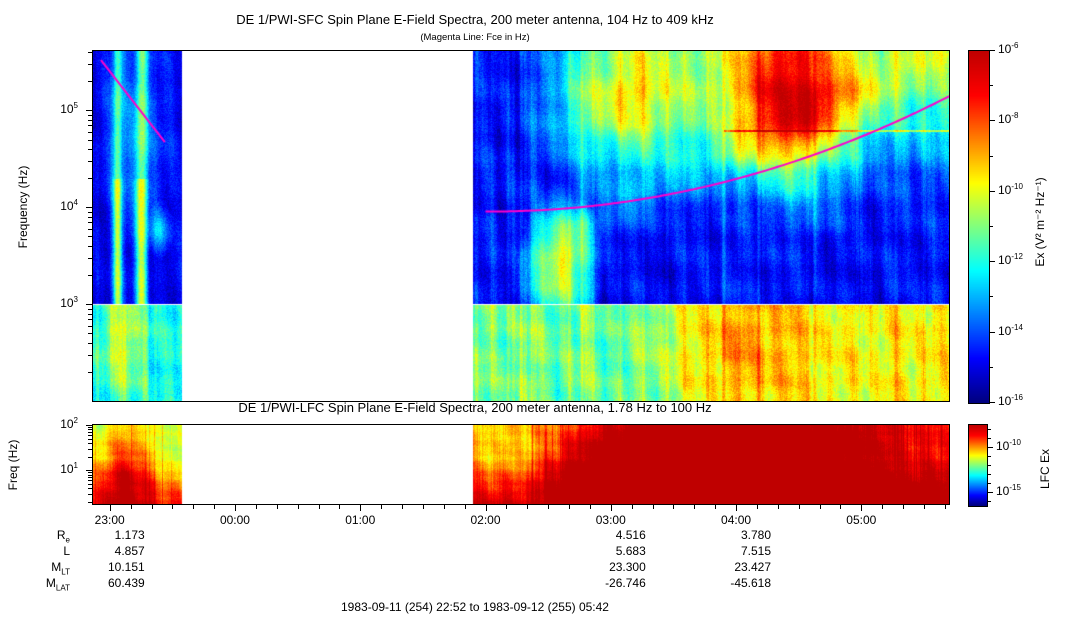  Describe the element at coordinates (610, 520) in the screenshot. I see `time-tick-label: 03:00` at that location.